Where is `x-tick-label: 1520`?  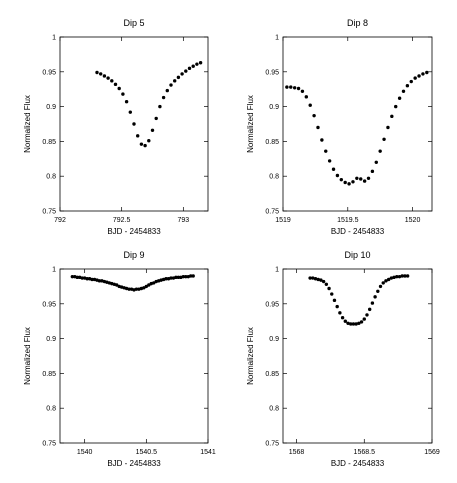
x-tick-label: 1520 is located at coordinates (413, 220).